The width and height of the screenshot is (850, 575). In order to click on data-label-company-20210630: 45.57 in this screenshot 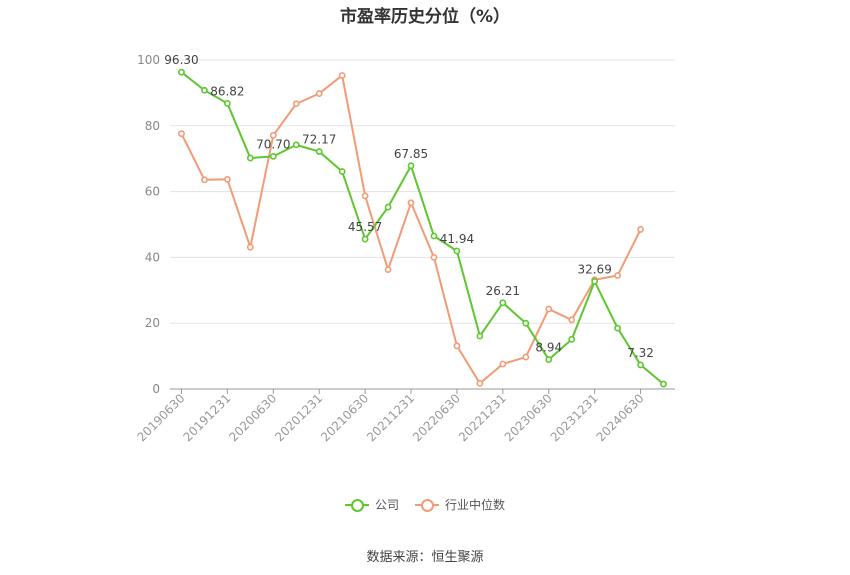, I will do `click(365, 227)`.